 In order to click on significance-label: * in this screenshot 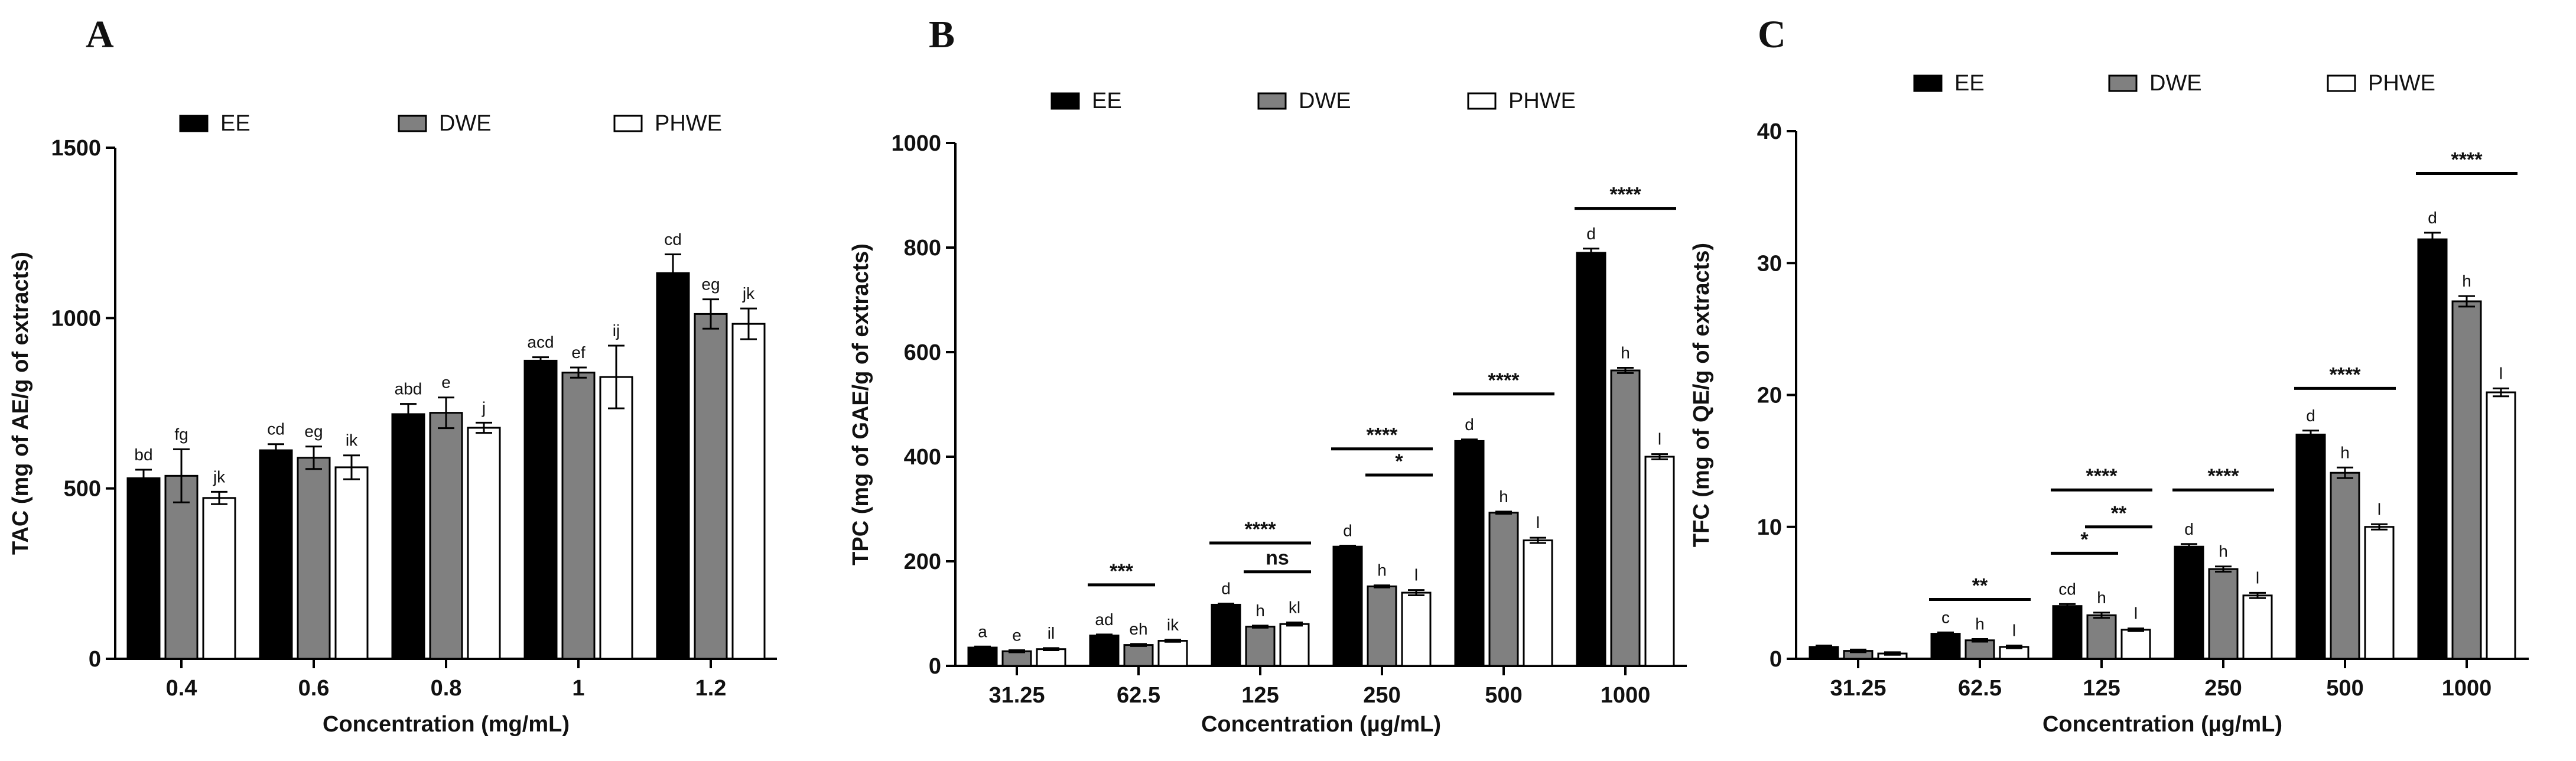, I will do `click(1399, 461)`.